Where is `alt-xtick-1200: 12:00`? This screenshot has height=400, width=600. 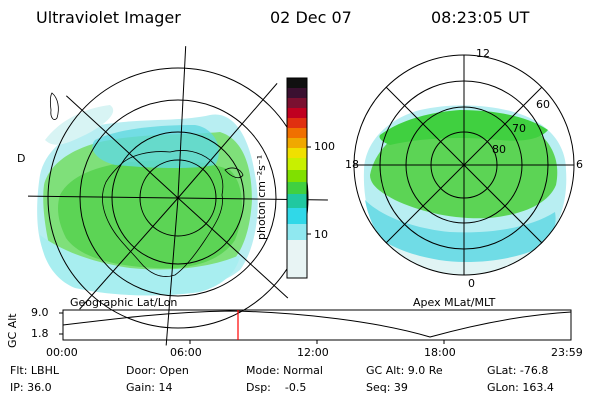 alt-xtick-1200: 12:00 is located at coordinates (313, 352).